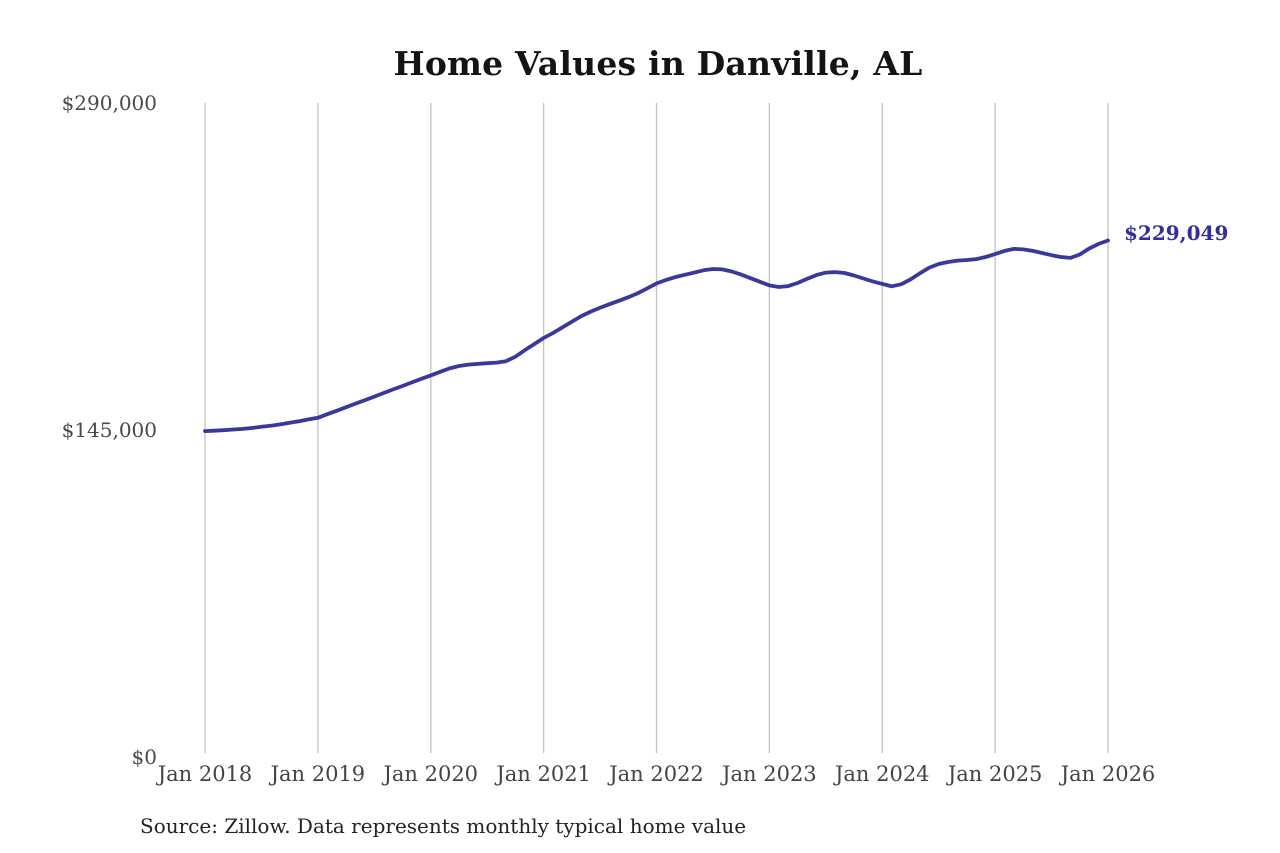  Describe the element at coordinates (658, 63) in the screenshot. I see `chart-title: Home Values in Danville, AL` at that location.